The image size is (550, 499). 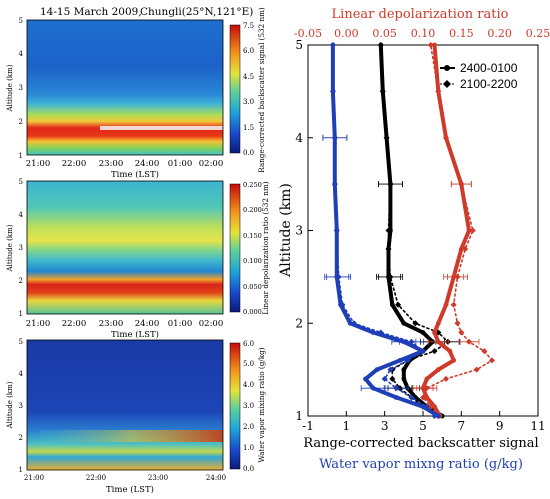 I want to click on heatmap-depolarization, so click(x=125, y=247).